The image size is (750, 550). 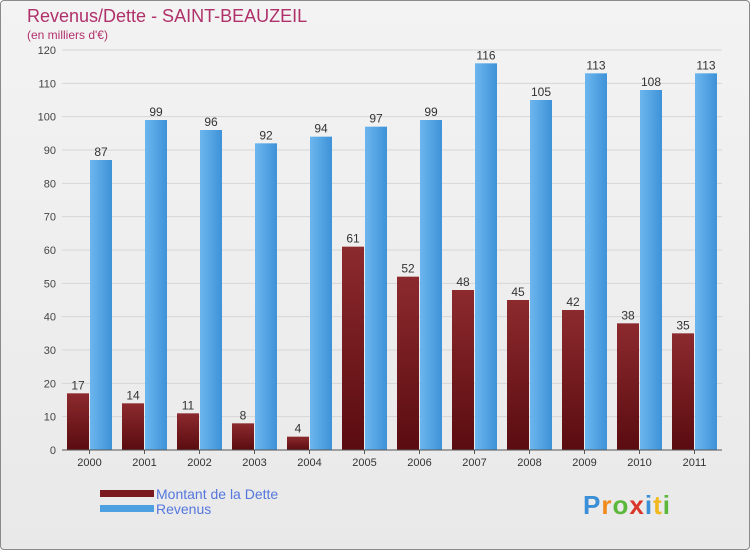 What do you see at coordinates (353, 348) in the screenshot?
I see `bar-dette-2005` at bounding box center [353, 348].